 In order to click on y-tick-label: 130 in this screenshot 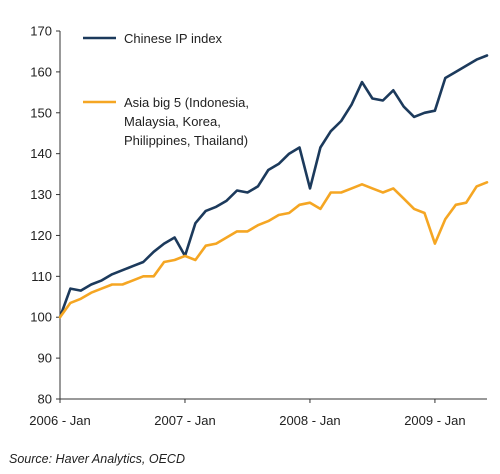, I will do `click(41, 194)`.